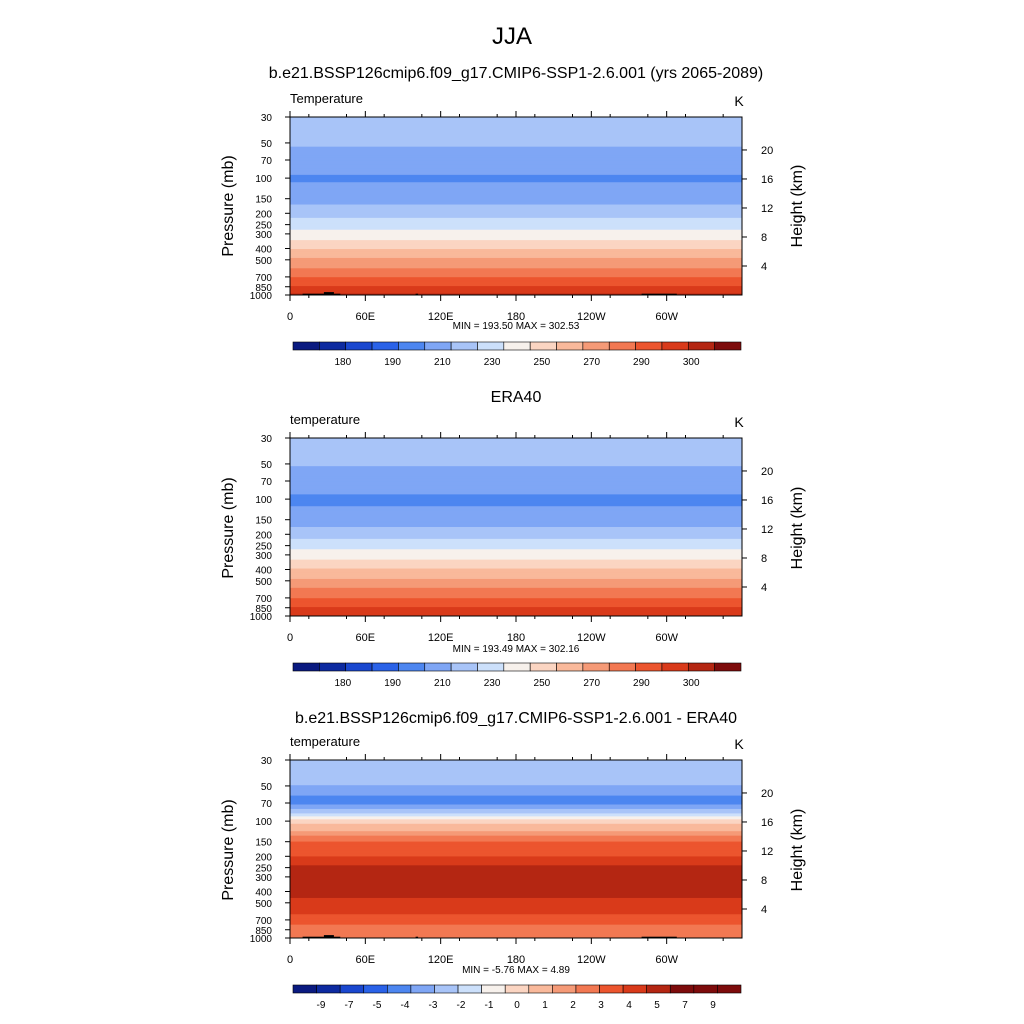 This screenshot has height=1024, width=1024. Describe the element at coordinates (263, 547) in the screenshot. I see `y-tick-label: 250` at that location.